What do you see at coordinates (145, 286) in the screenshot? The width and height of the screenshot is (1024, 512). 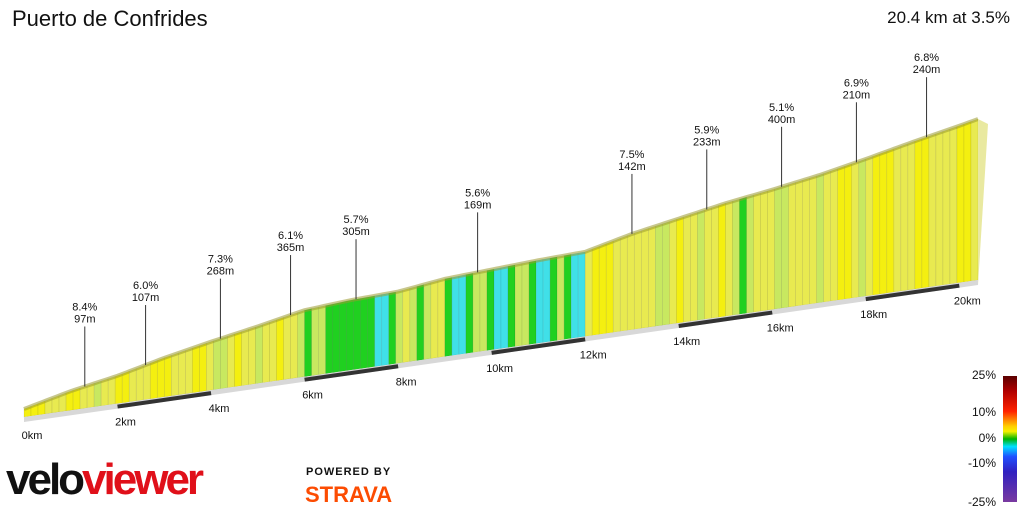 I see `segment-grade-label: 6.0%` at bounding box center [145, 286].